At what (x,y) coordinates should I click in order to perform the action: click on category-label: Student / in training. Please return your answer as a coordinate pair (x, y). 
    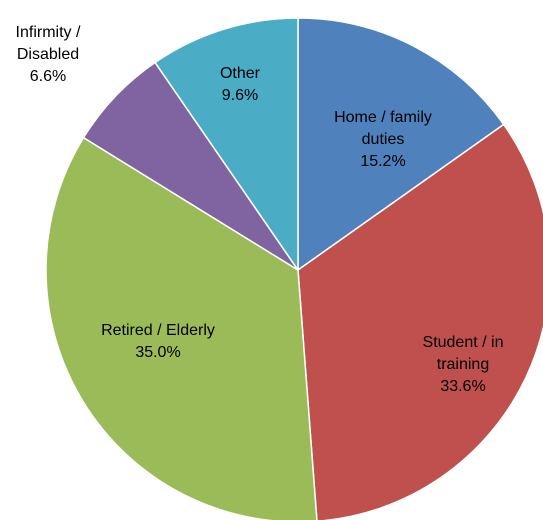
    Looking at the image, I should click on (463, 353).